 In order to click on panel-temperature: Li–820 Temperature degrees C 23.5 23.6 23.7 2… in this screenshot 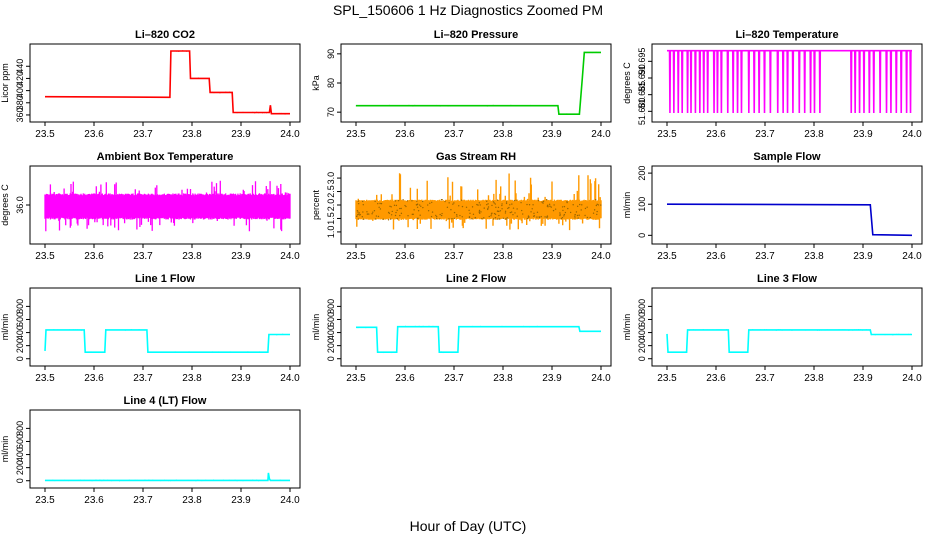, I will do `click(772, 84)`.